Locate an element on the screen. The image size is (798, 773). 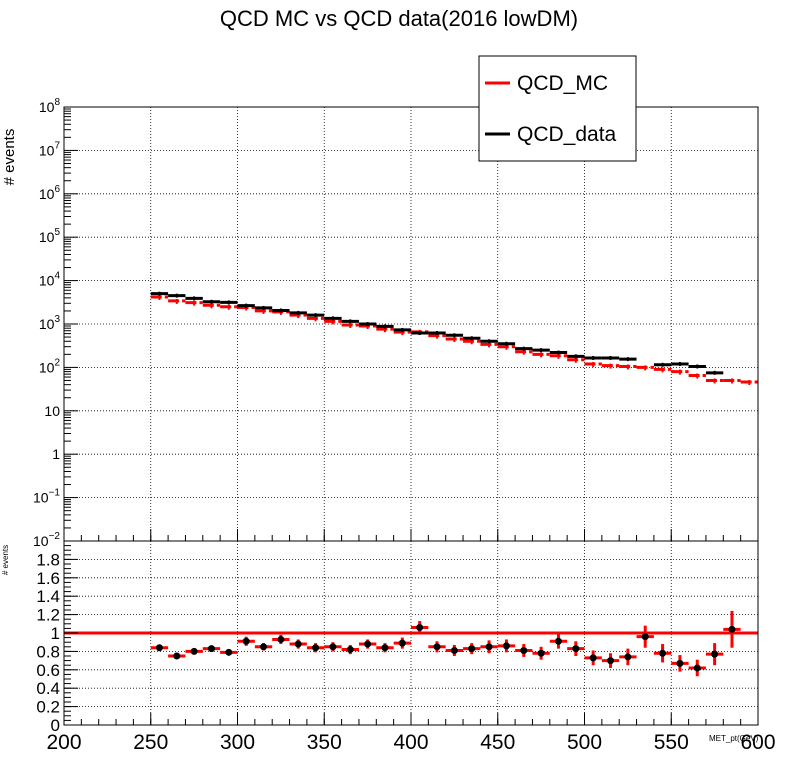
top-y-tick-label: 10⁶ is located at coordinates (50, 193).